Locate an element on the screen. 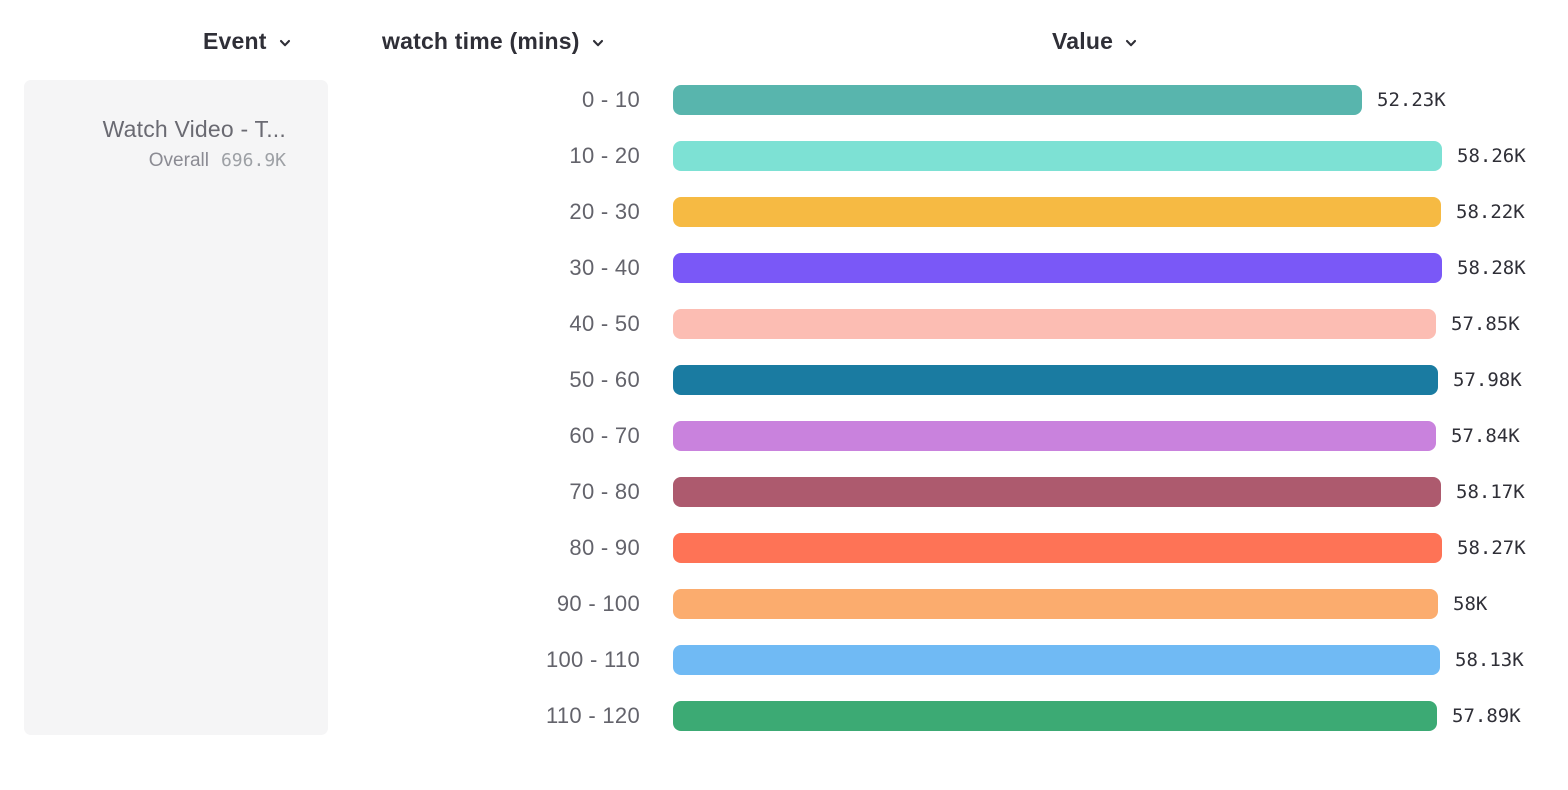  bucket-label: 70 - 80 is located at coordinates (604, 491).